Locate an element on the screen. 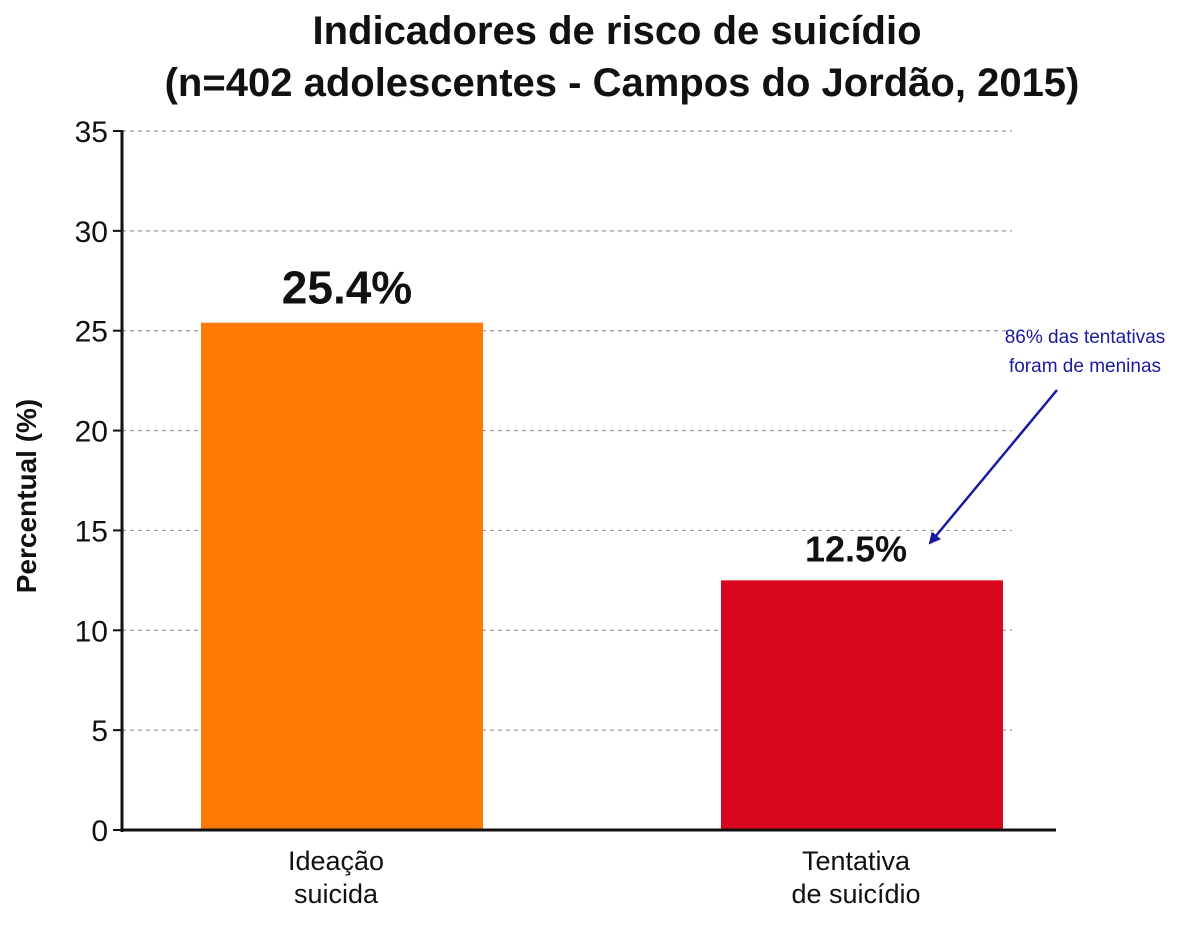 Image resolution: width=1200 pixels, height=933 pixels. category-label-line: Ideação is located at coordinates (336, 861).